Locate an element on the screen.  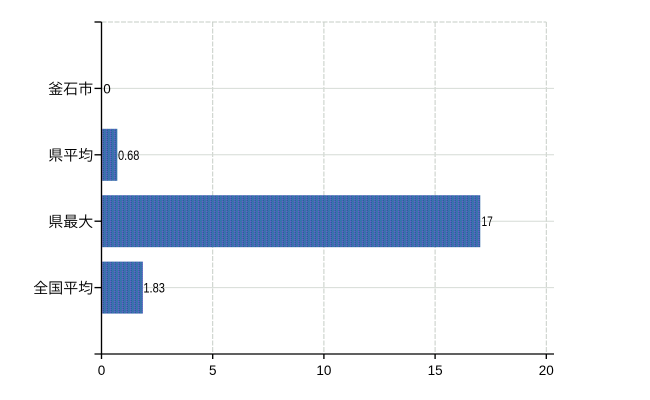
svg-text: 15 is located at coordinates (435, 370).